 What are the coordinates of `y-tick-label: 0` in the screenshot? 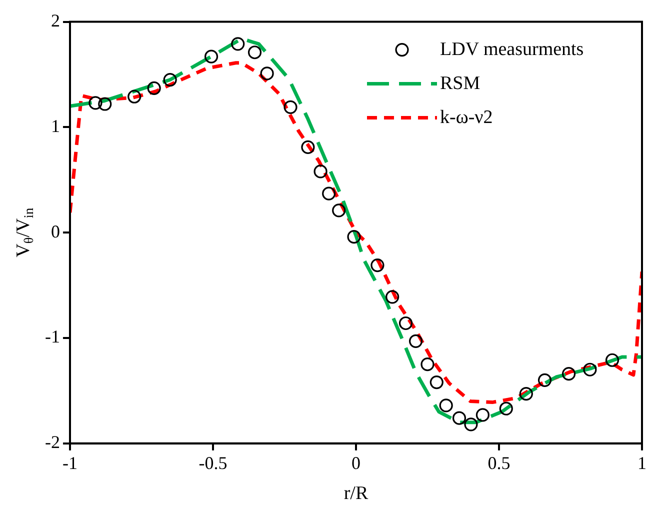 It's located at (55, 231).